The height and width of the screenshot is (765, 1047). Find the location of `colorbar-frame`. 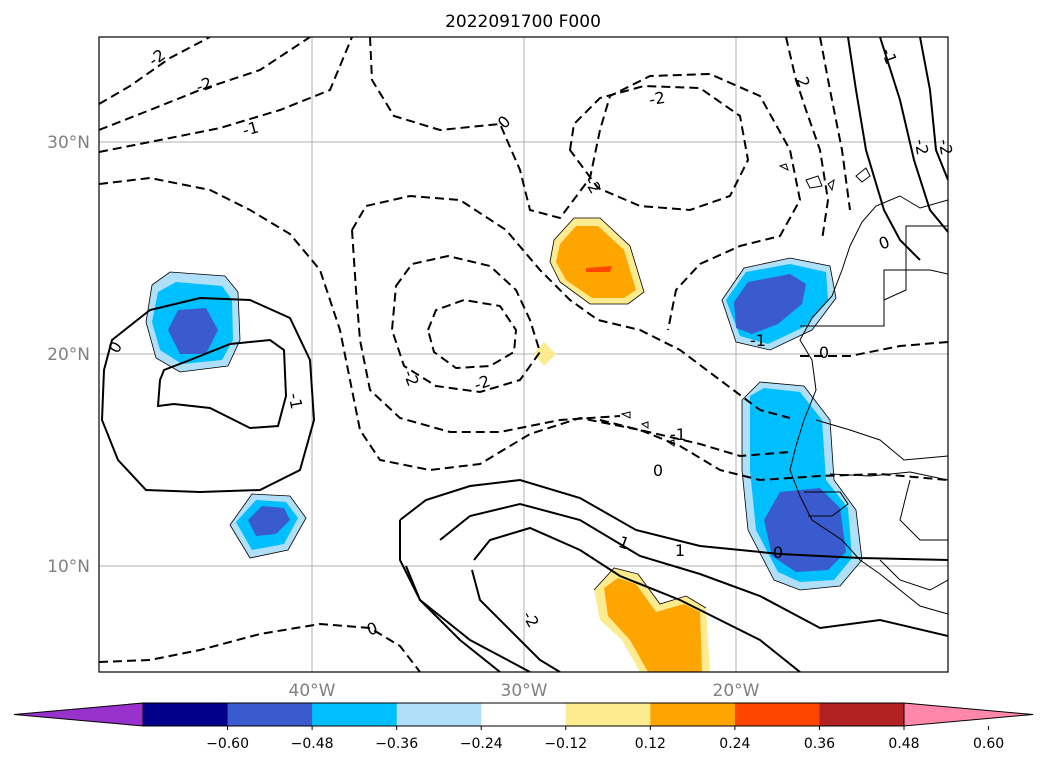

colorbar-frame is located at coordinates (523, 714).